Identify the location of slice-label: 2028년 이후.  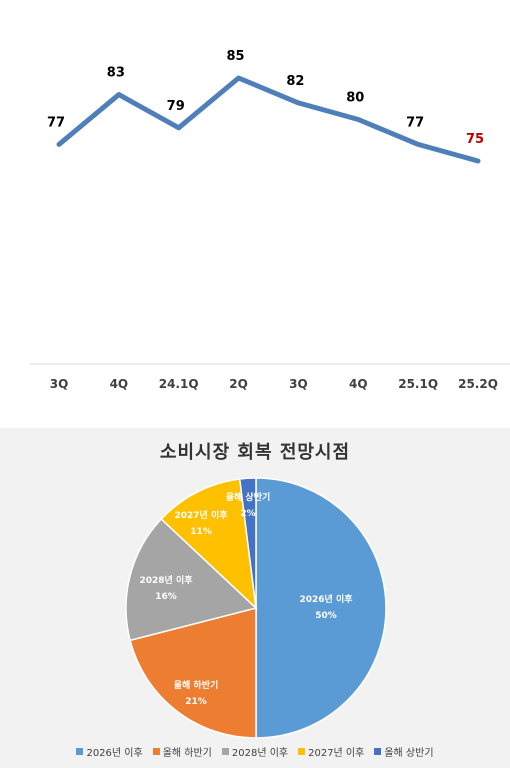
(166, 580).